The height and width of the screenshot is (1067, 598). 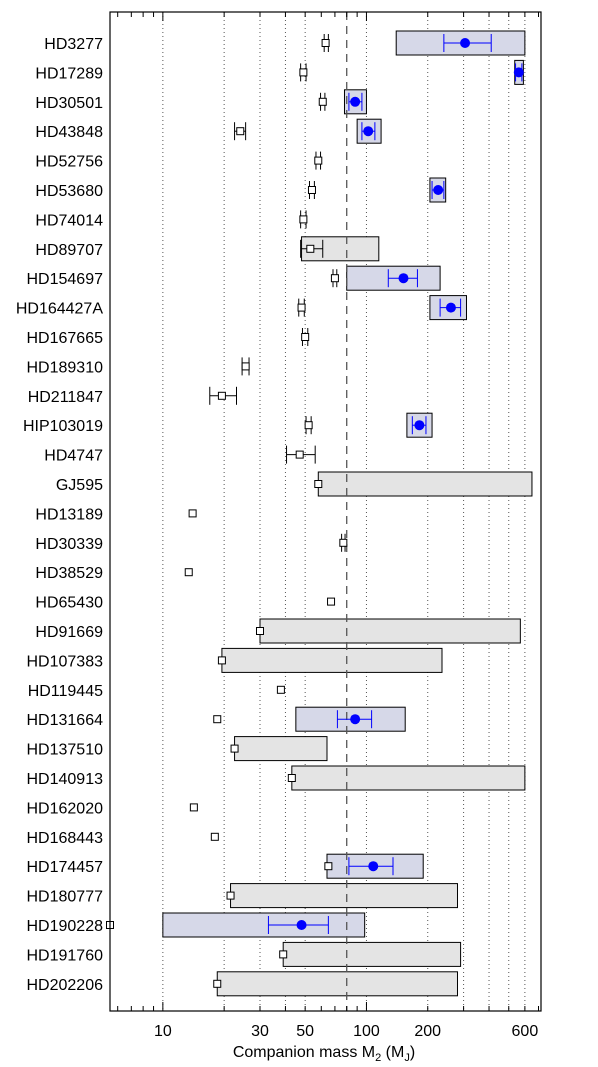 I want to click on star-label: HD52756, so click(x=69, y=162).